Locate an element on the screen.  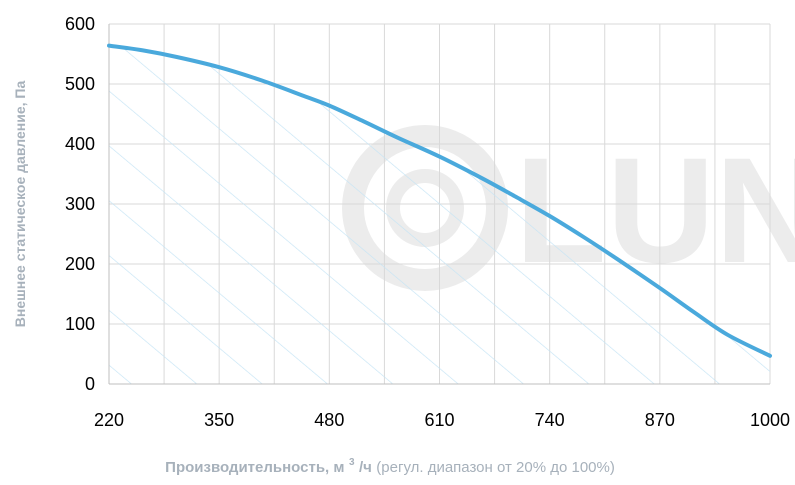
x-tick-label: 870 is located at coordinates (660, 420).